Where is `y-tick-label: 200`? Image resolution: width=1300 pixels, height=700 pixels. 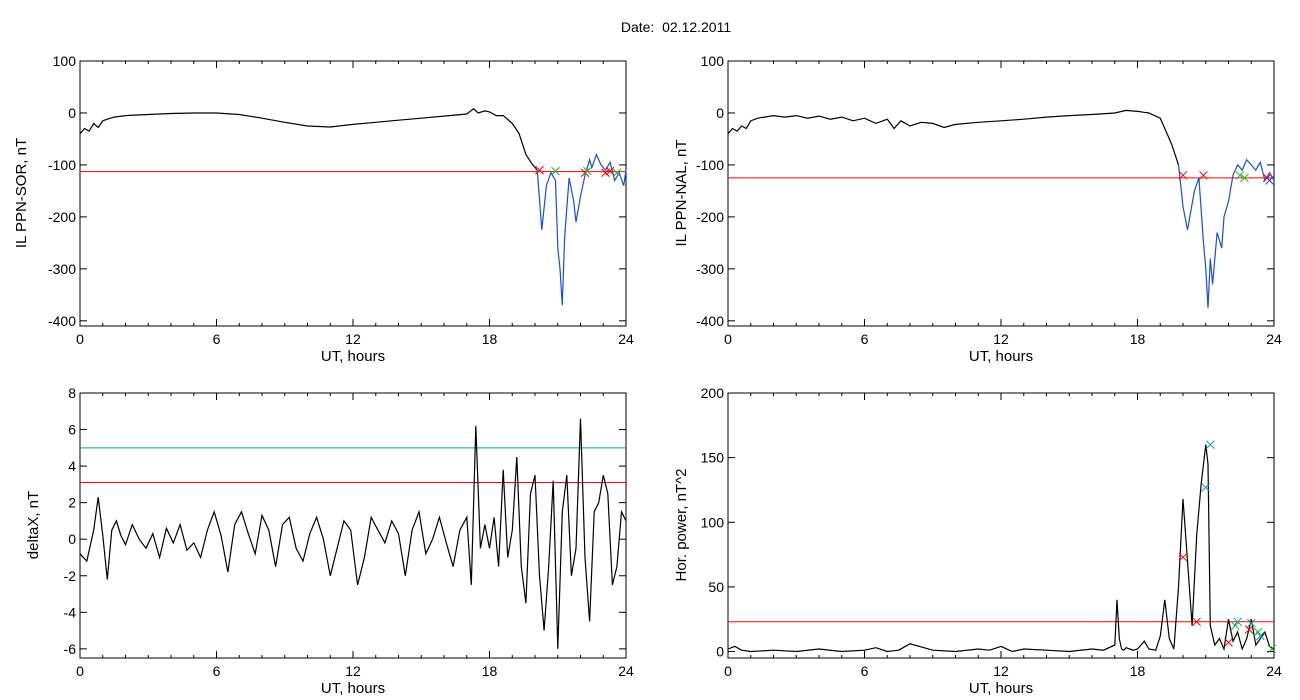 y-tick-label: 200 is located at coordinates (713, 393).